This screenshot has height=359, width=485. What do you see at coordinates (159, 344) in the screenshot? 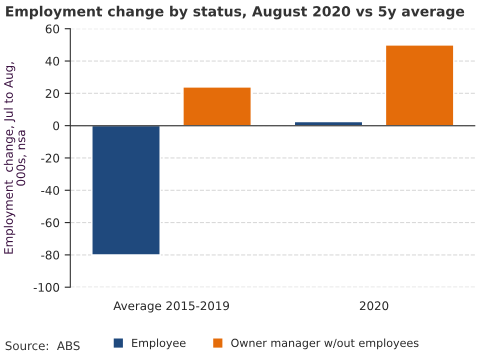
I see `legend-label: Employee` at bounding box center [159, 344].